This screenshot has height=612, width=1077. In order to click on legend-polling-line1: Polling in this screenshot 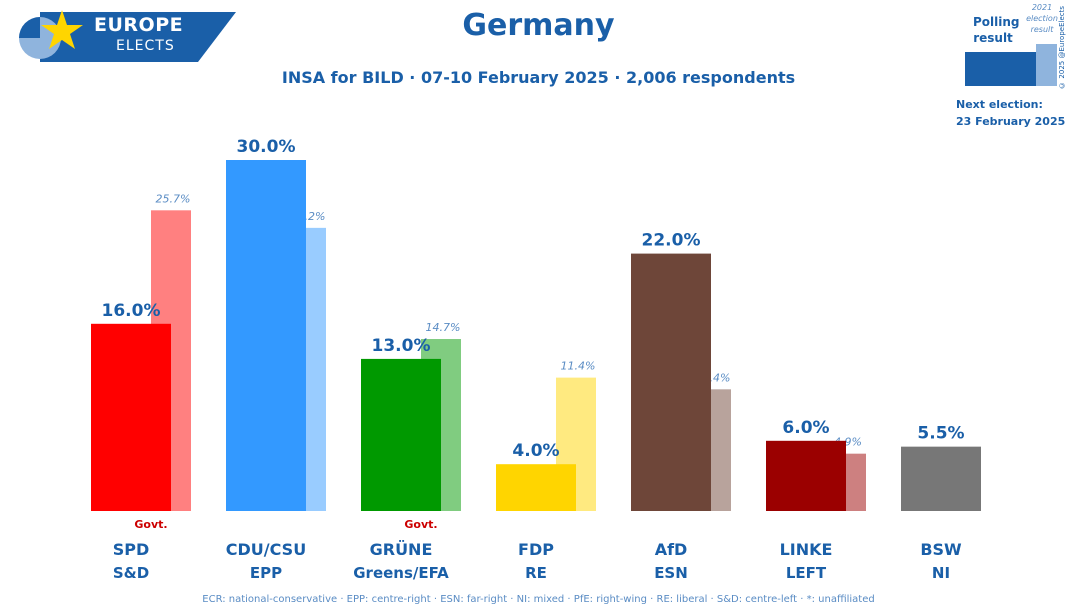, I will do `click(996, 22)`.